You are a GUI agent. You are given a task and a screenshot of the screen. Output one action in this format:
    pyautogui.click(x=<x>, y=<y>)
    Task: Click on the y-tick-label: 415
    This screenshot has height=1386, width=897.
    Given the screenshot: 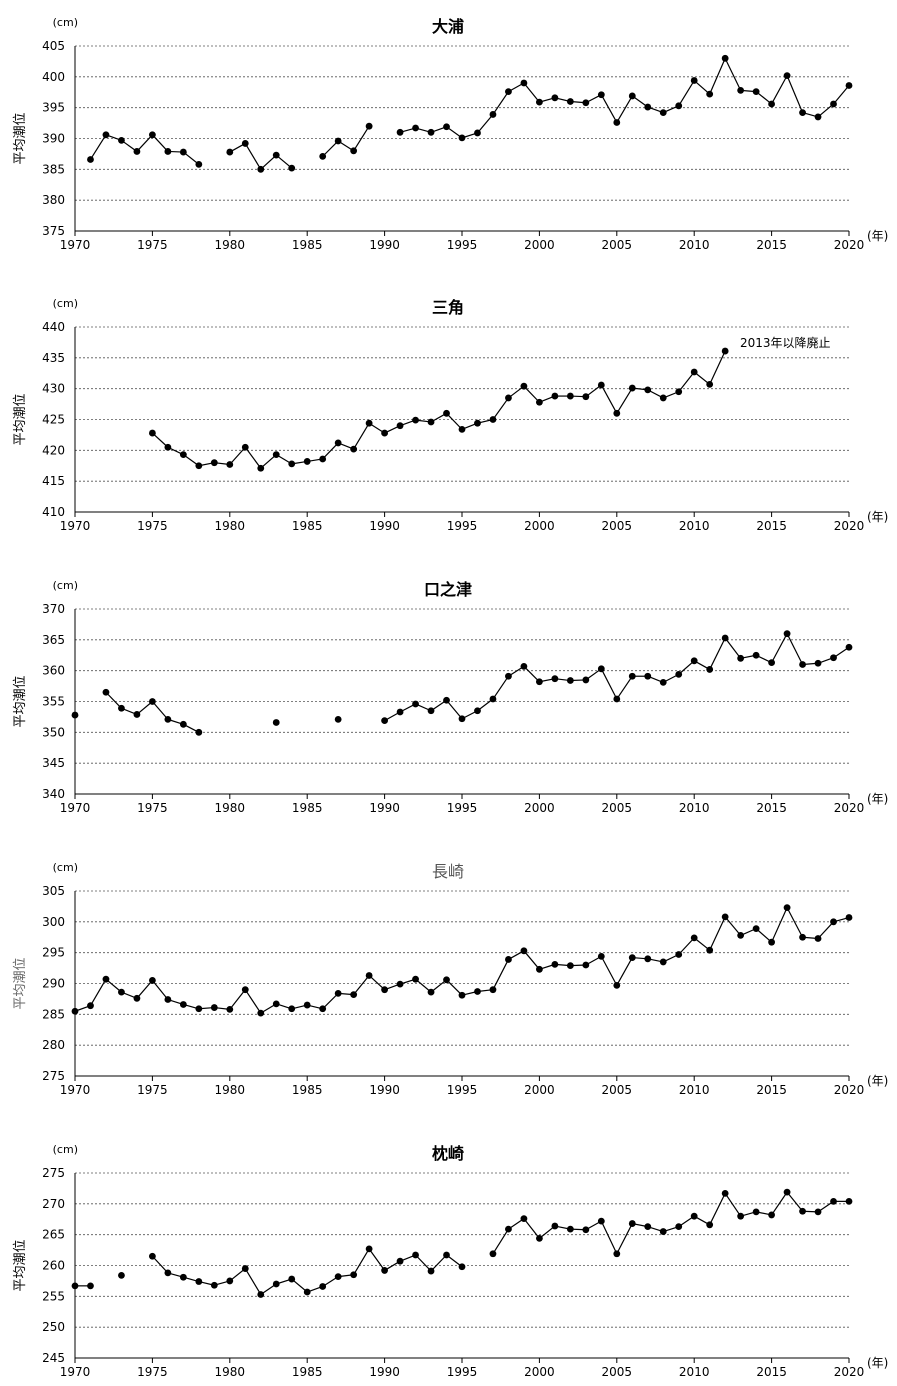 What is the action you would take?
    pyautogui.click(x=53, y=481)
    